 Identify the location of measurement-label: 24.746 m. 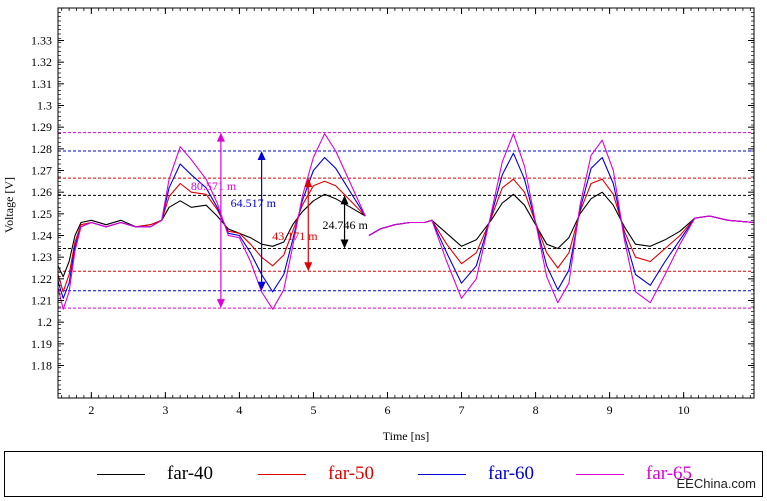
(346, 225).